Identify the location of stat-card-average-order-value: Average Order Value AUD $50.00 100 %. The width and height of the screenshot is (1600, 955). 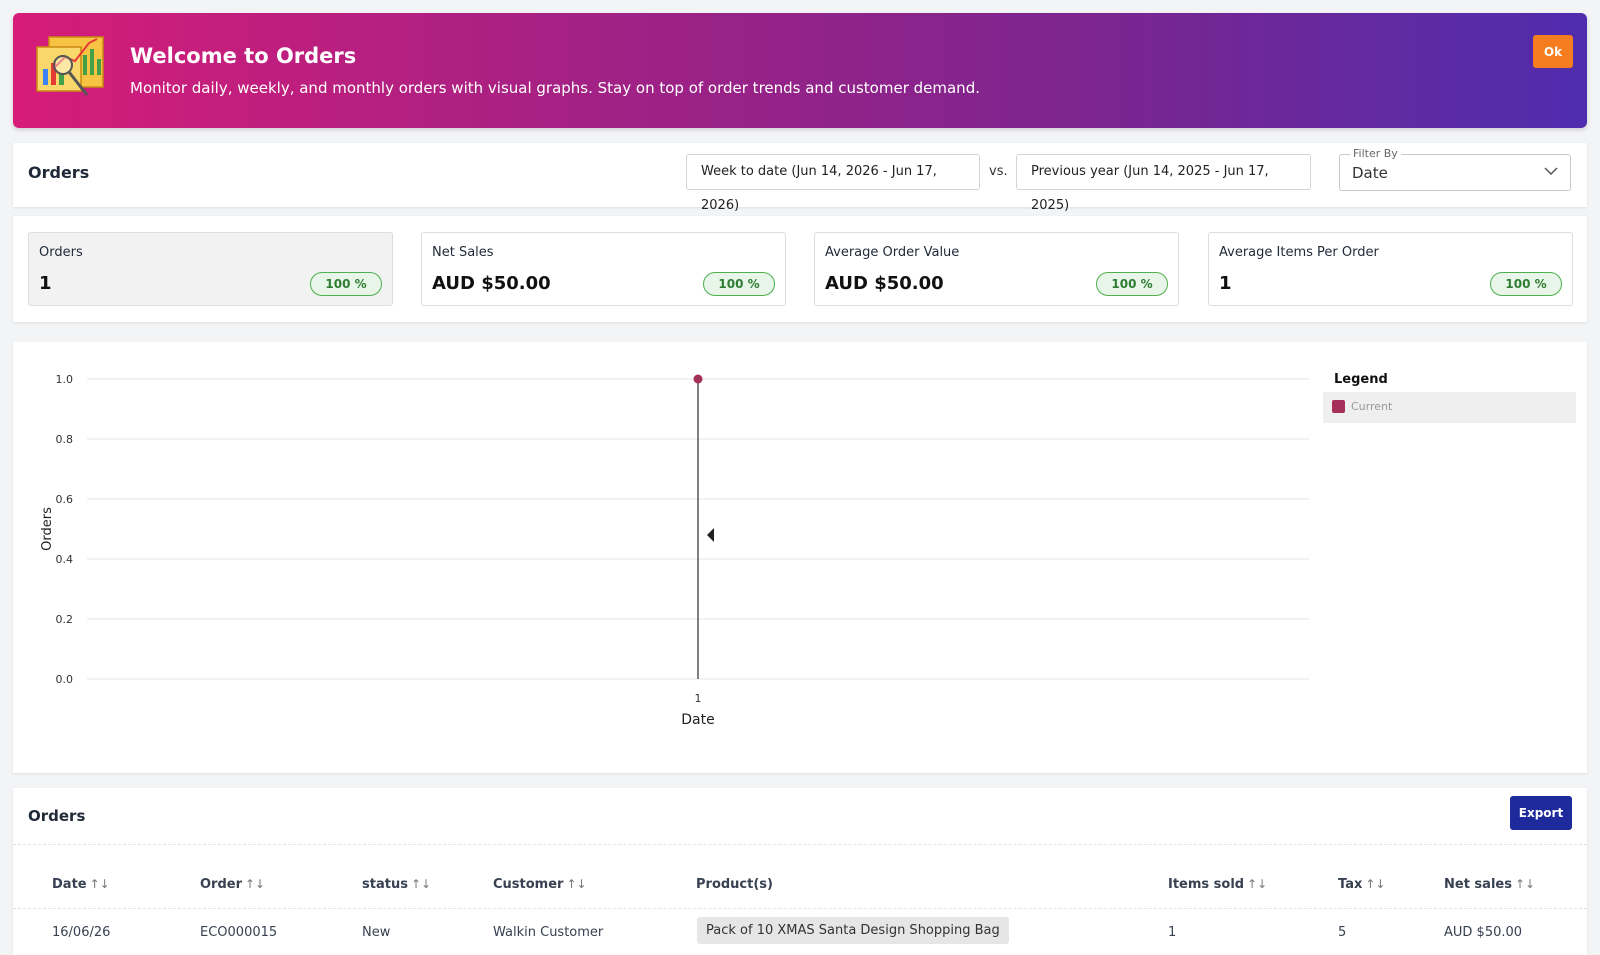
(996, 269).